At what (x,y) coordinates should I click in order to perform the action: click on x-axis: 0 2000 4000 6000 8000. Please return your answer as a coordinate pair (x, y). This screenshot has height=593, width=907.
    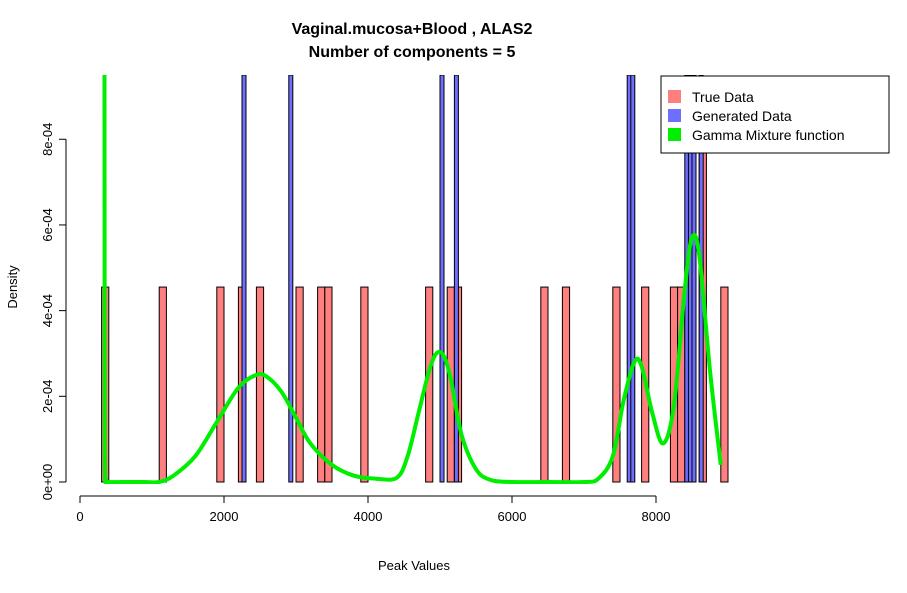
    Looking at the image, I should click on (373, 509).